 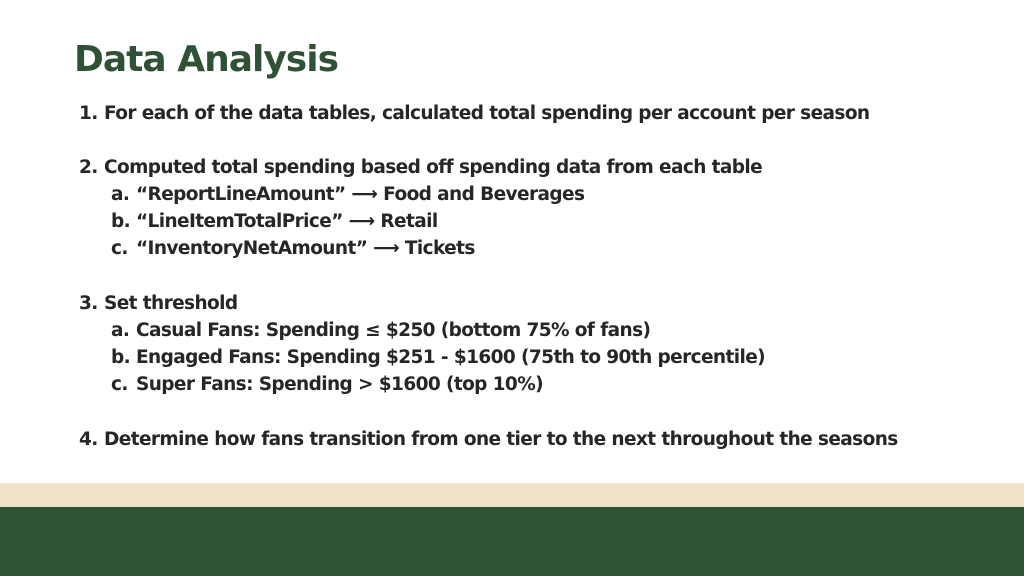 What do you see at coordinates (360, 194) in the screenshot?
I see `sub-item-text: “ReportLineAmount” ⟶ Food and Beverages` at bounding box center [360, 194].